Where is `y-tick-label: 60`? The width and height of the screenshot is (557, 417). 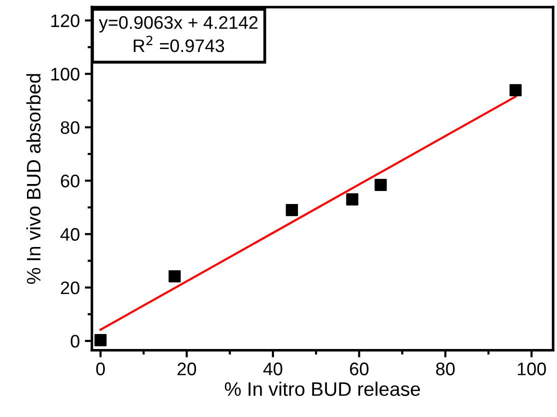 y-tick-label: 60 is located at coordinates (70, 181).